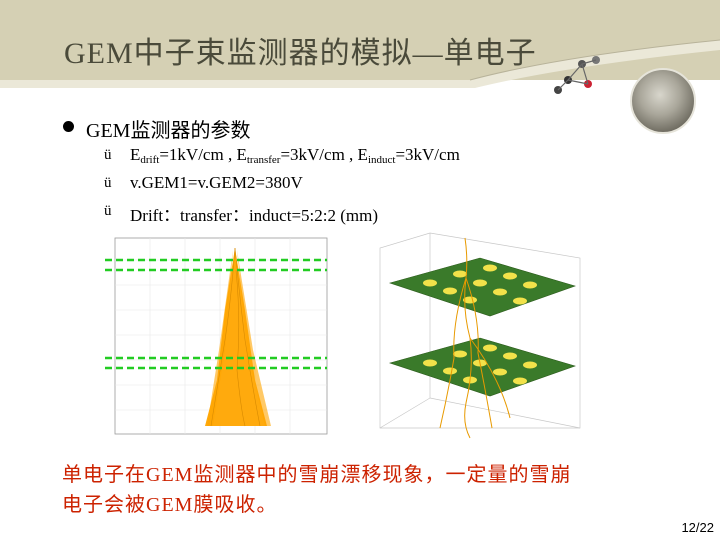 The width and height of the screenshot is (720, 540). Describe the element at coordinates (317, 475) in the screenshot. I see `caption-line-1: 单电子在GEM监测器中的雪崩漂移现象，一定量的雪崩` at that location.